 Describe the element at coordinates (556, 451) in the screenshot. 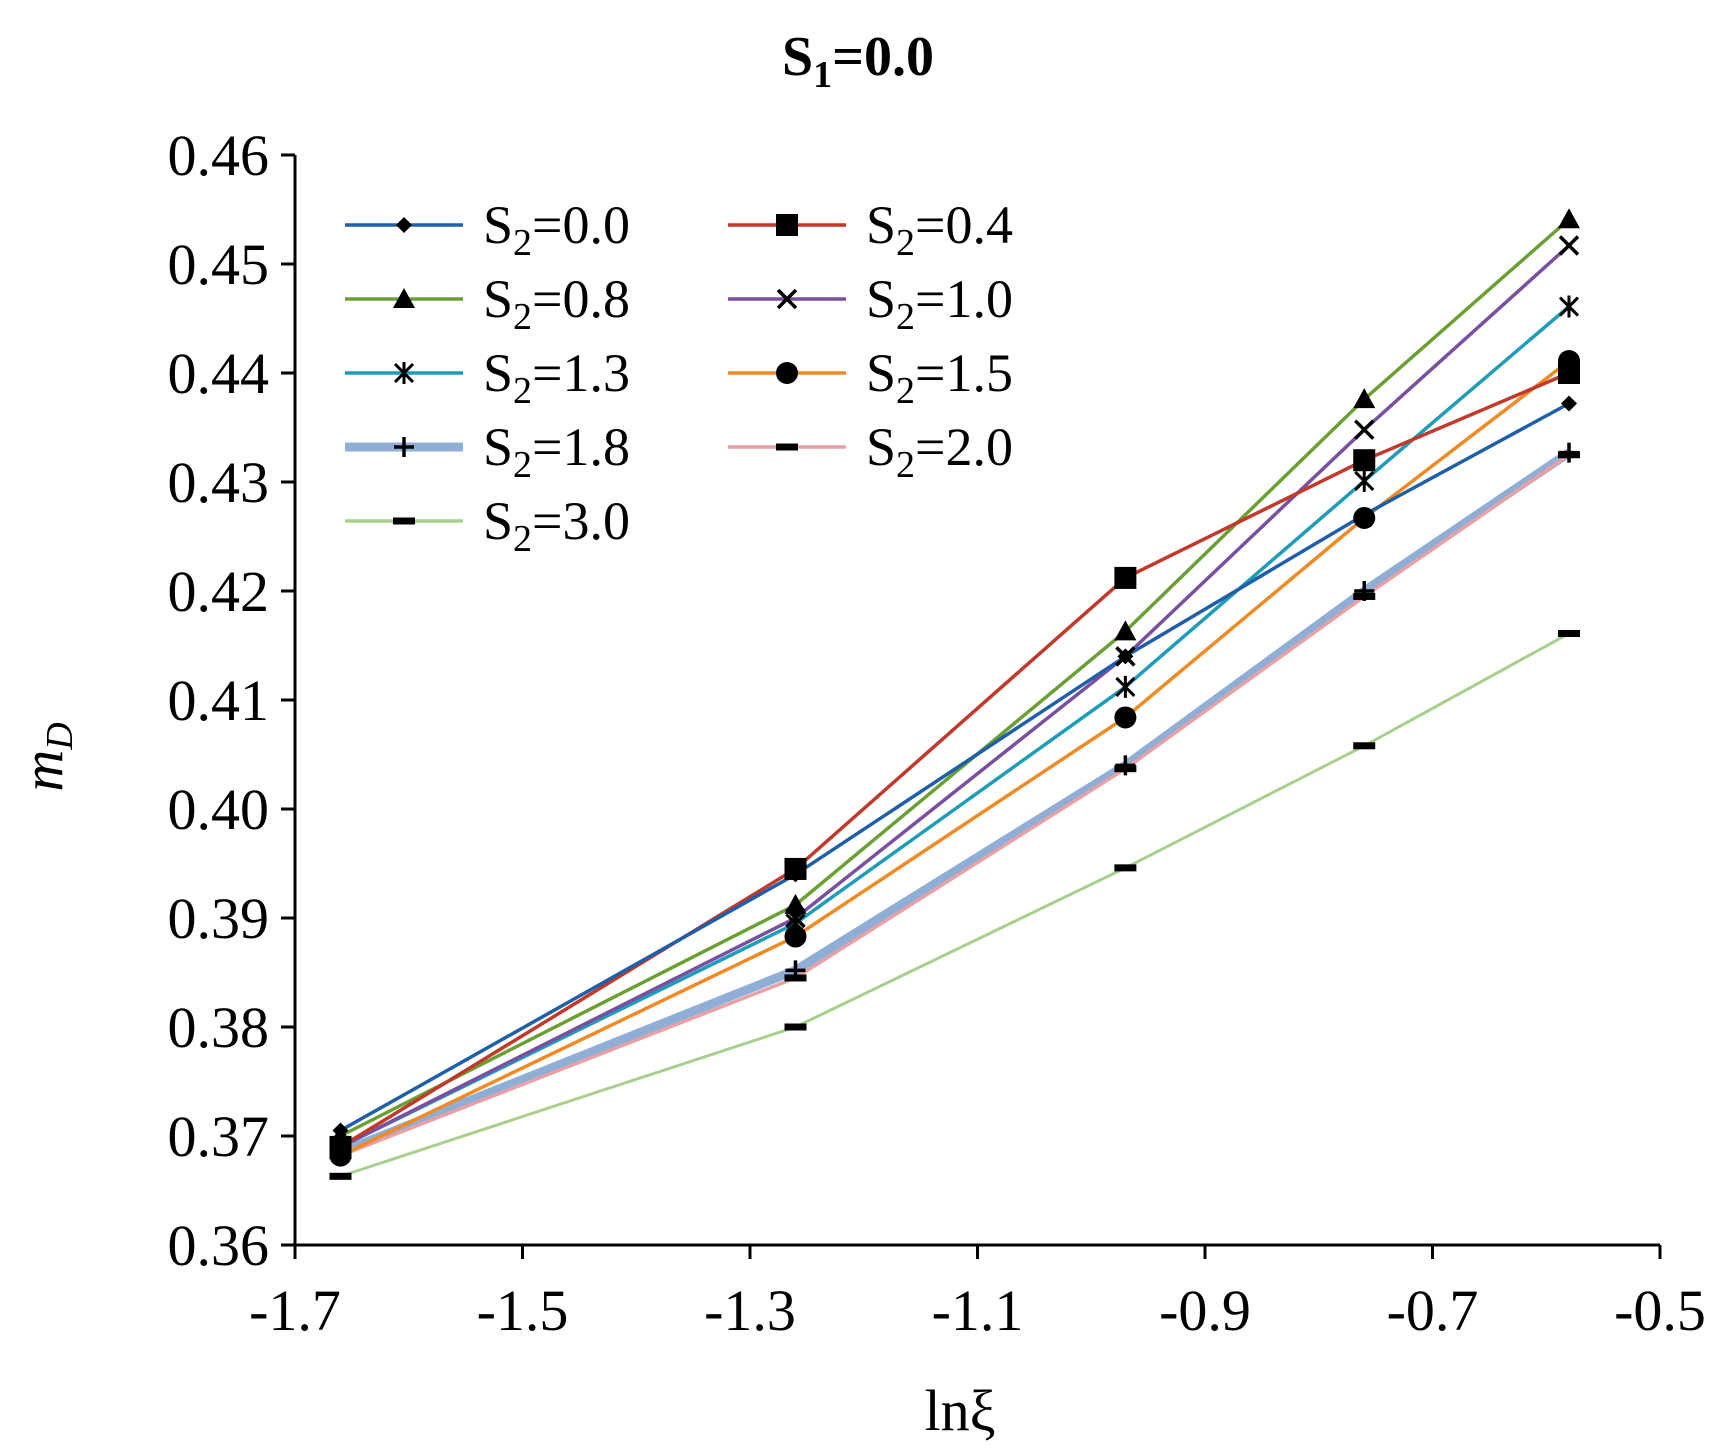

I see `legend-label: S2=1.8` at that location.